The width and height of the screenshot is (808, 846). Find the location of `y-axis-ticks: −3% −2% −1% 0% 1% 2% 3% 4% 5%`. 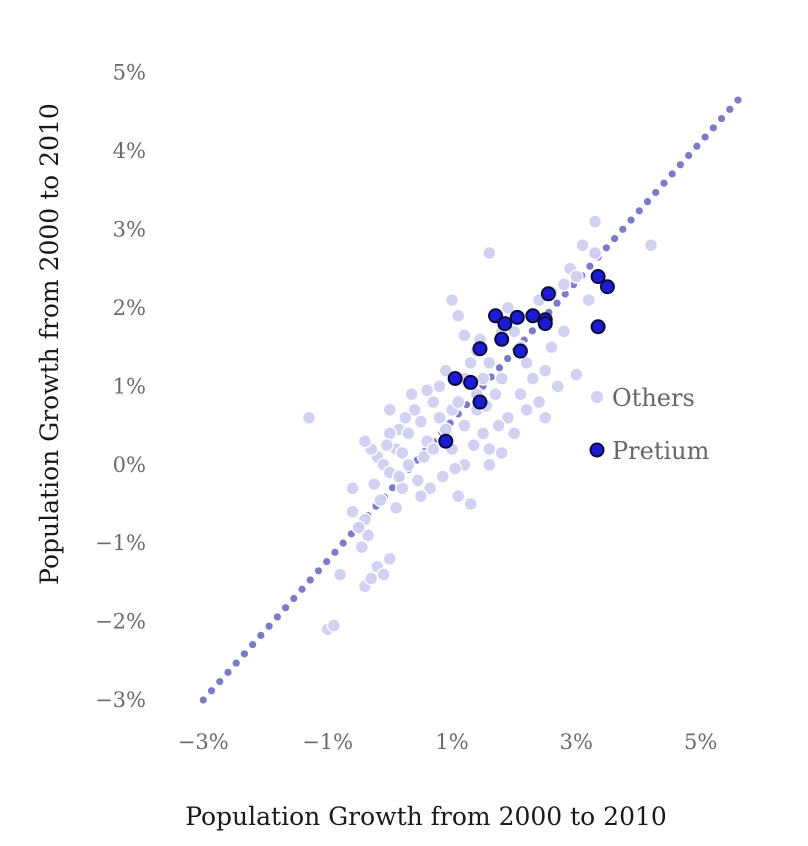

y-axis-ticks: −3% −2% −1% 0% 1% 2% 3% 4% 5% is located at coordinates (120, 386).